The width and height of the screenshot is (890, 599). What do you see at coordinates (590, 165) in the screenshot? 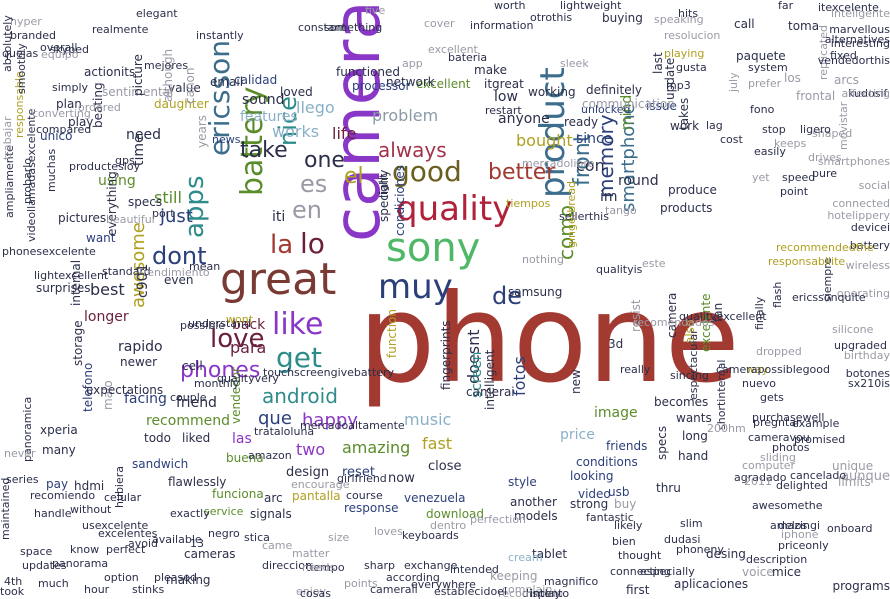
I see `word-con: con` at bounding box center [590, 165].